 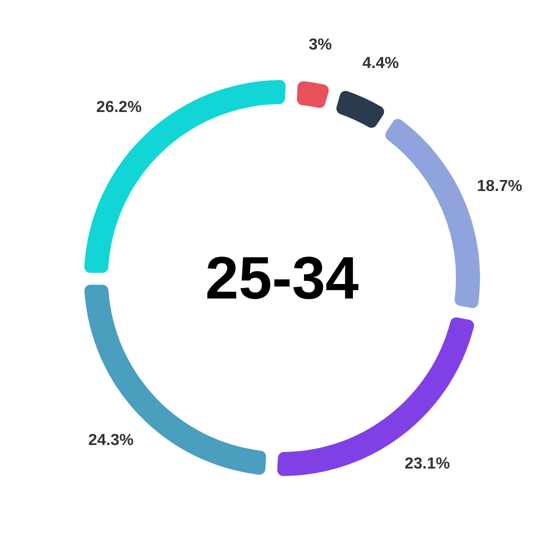 What do you see at coordinates (119, 107) in the screenshot?
I see `data-label: 26.2%` at bounding box center [119, 107].